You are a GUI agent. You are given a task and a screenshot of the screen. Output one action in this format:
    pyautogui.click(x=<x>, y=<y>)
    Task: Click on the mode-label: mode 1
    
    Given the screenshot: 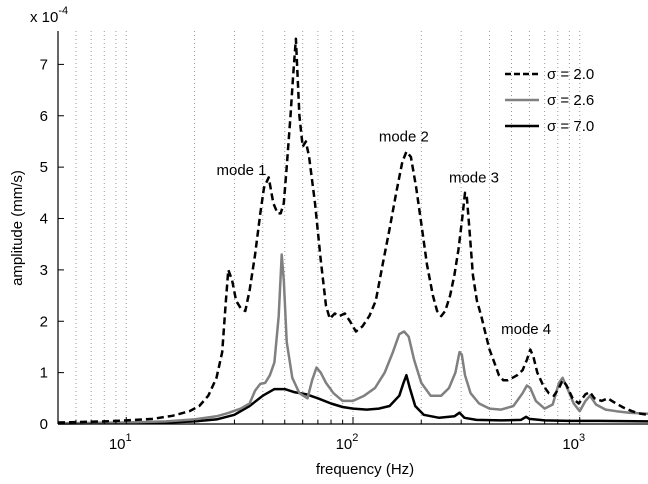 What is the action you would take?
    pyautogui.click(x=241, y=170)
    